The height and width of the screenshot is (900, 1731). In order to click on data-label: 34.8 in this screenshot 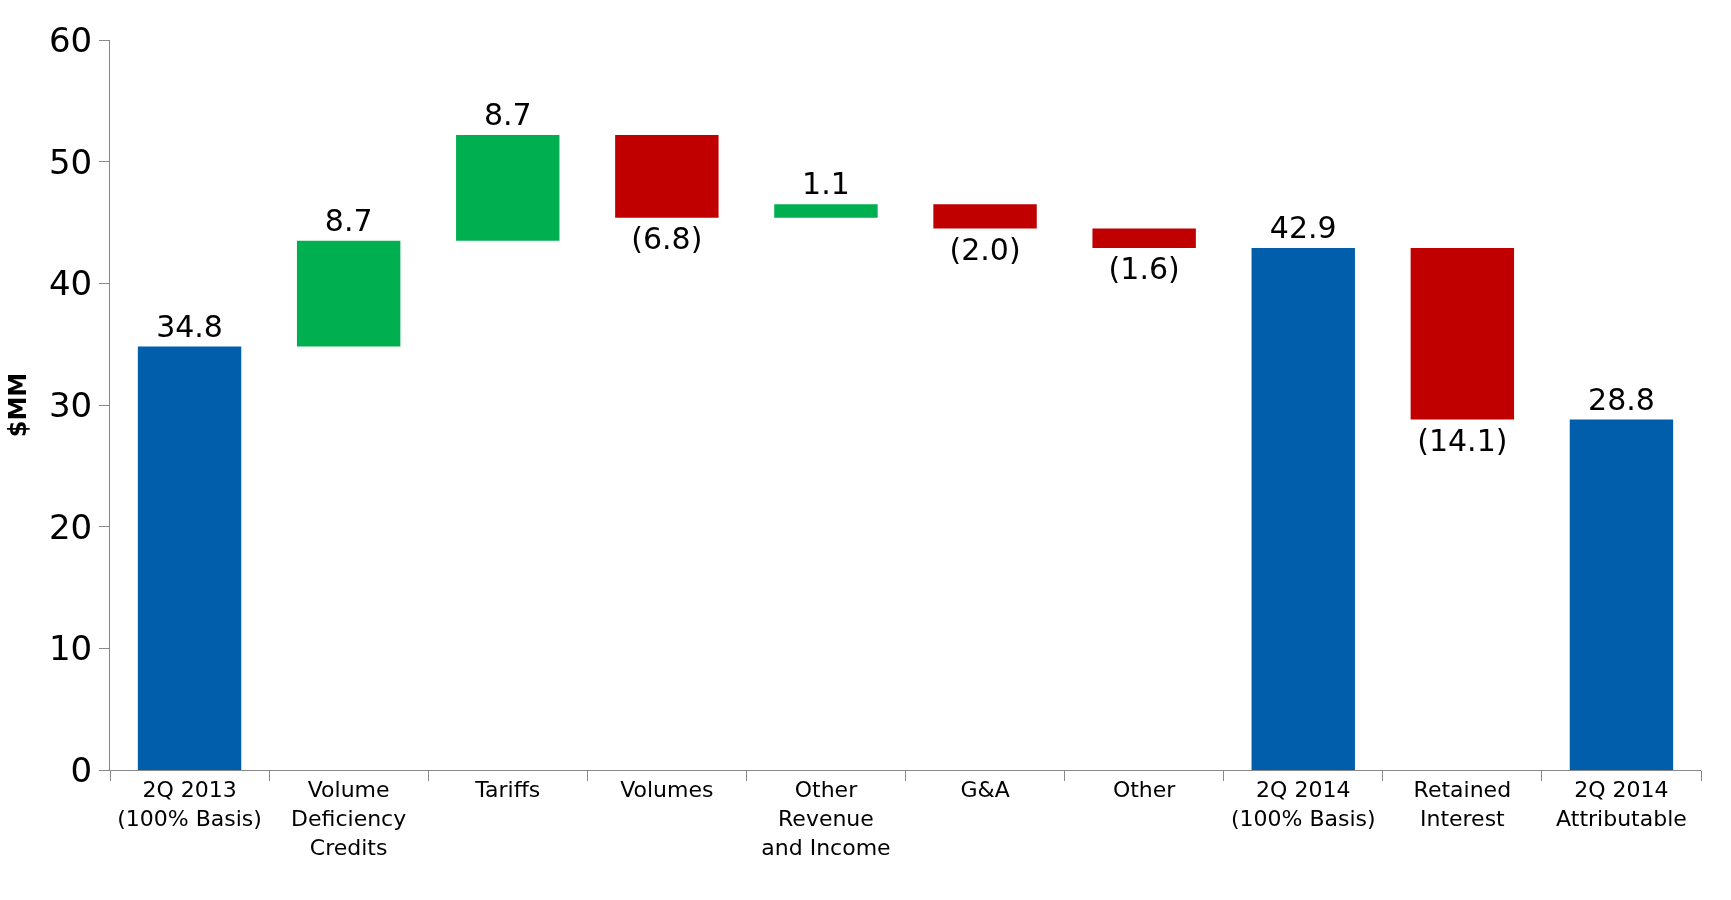, I will do `click(189, 326)`.